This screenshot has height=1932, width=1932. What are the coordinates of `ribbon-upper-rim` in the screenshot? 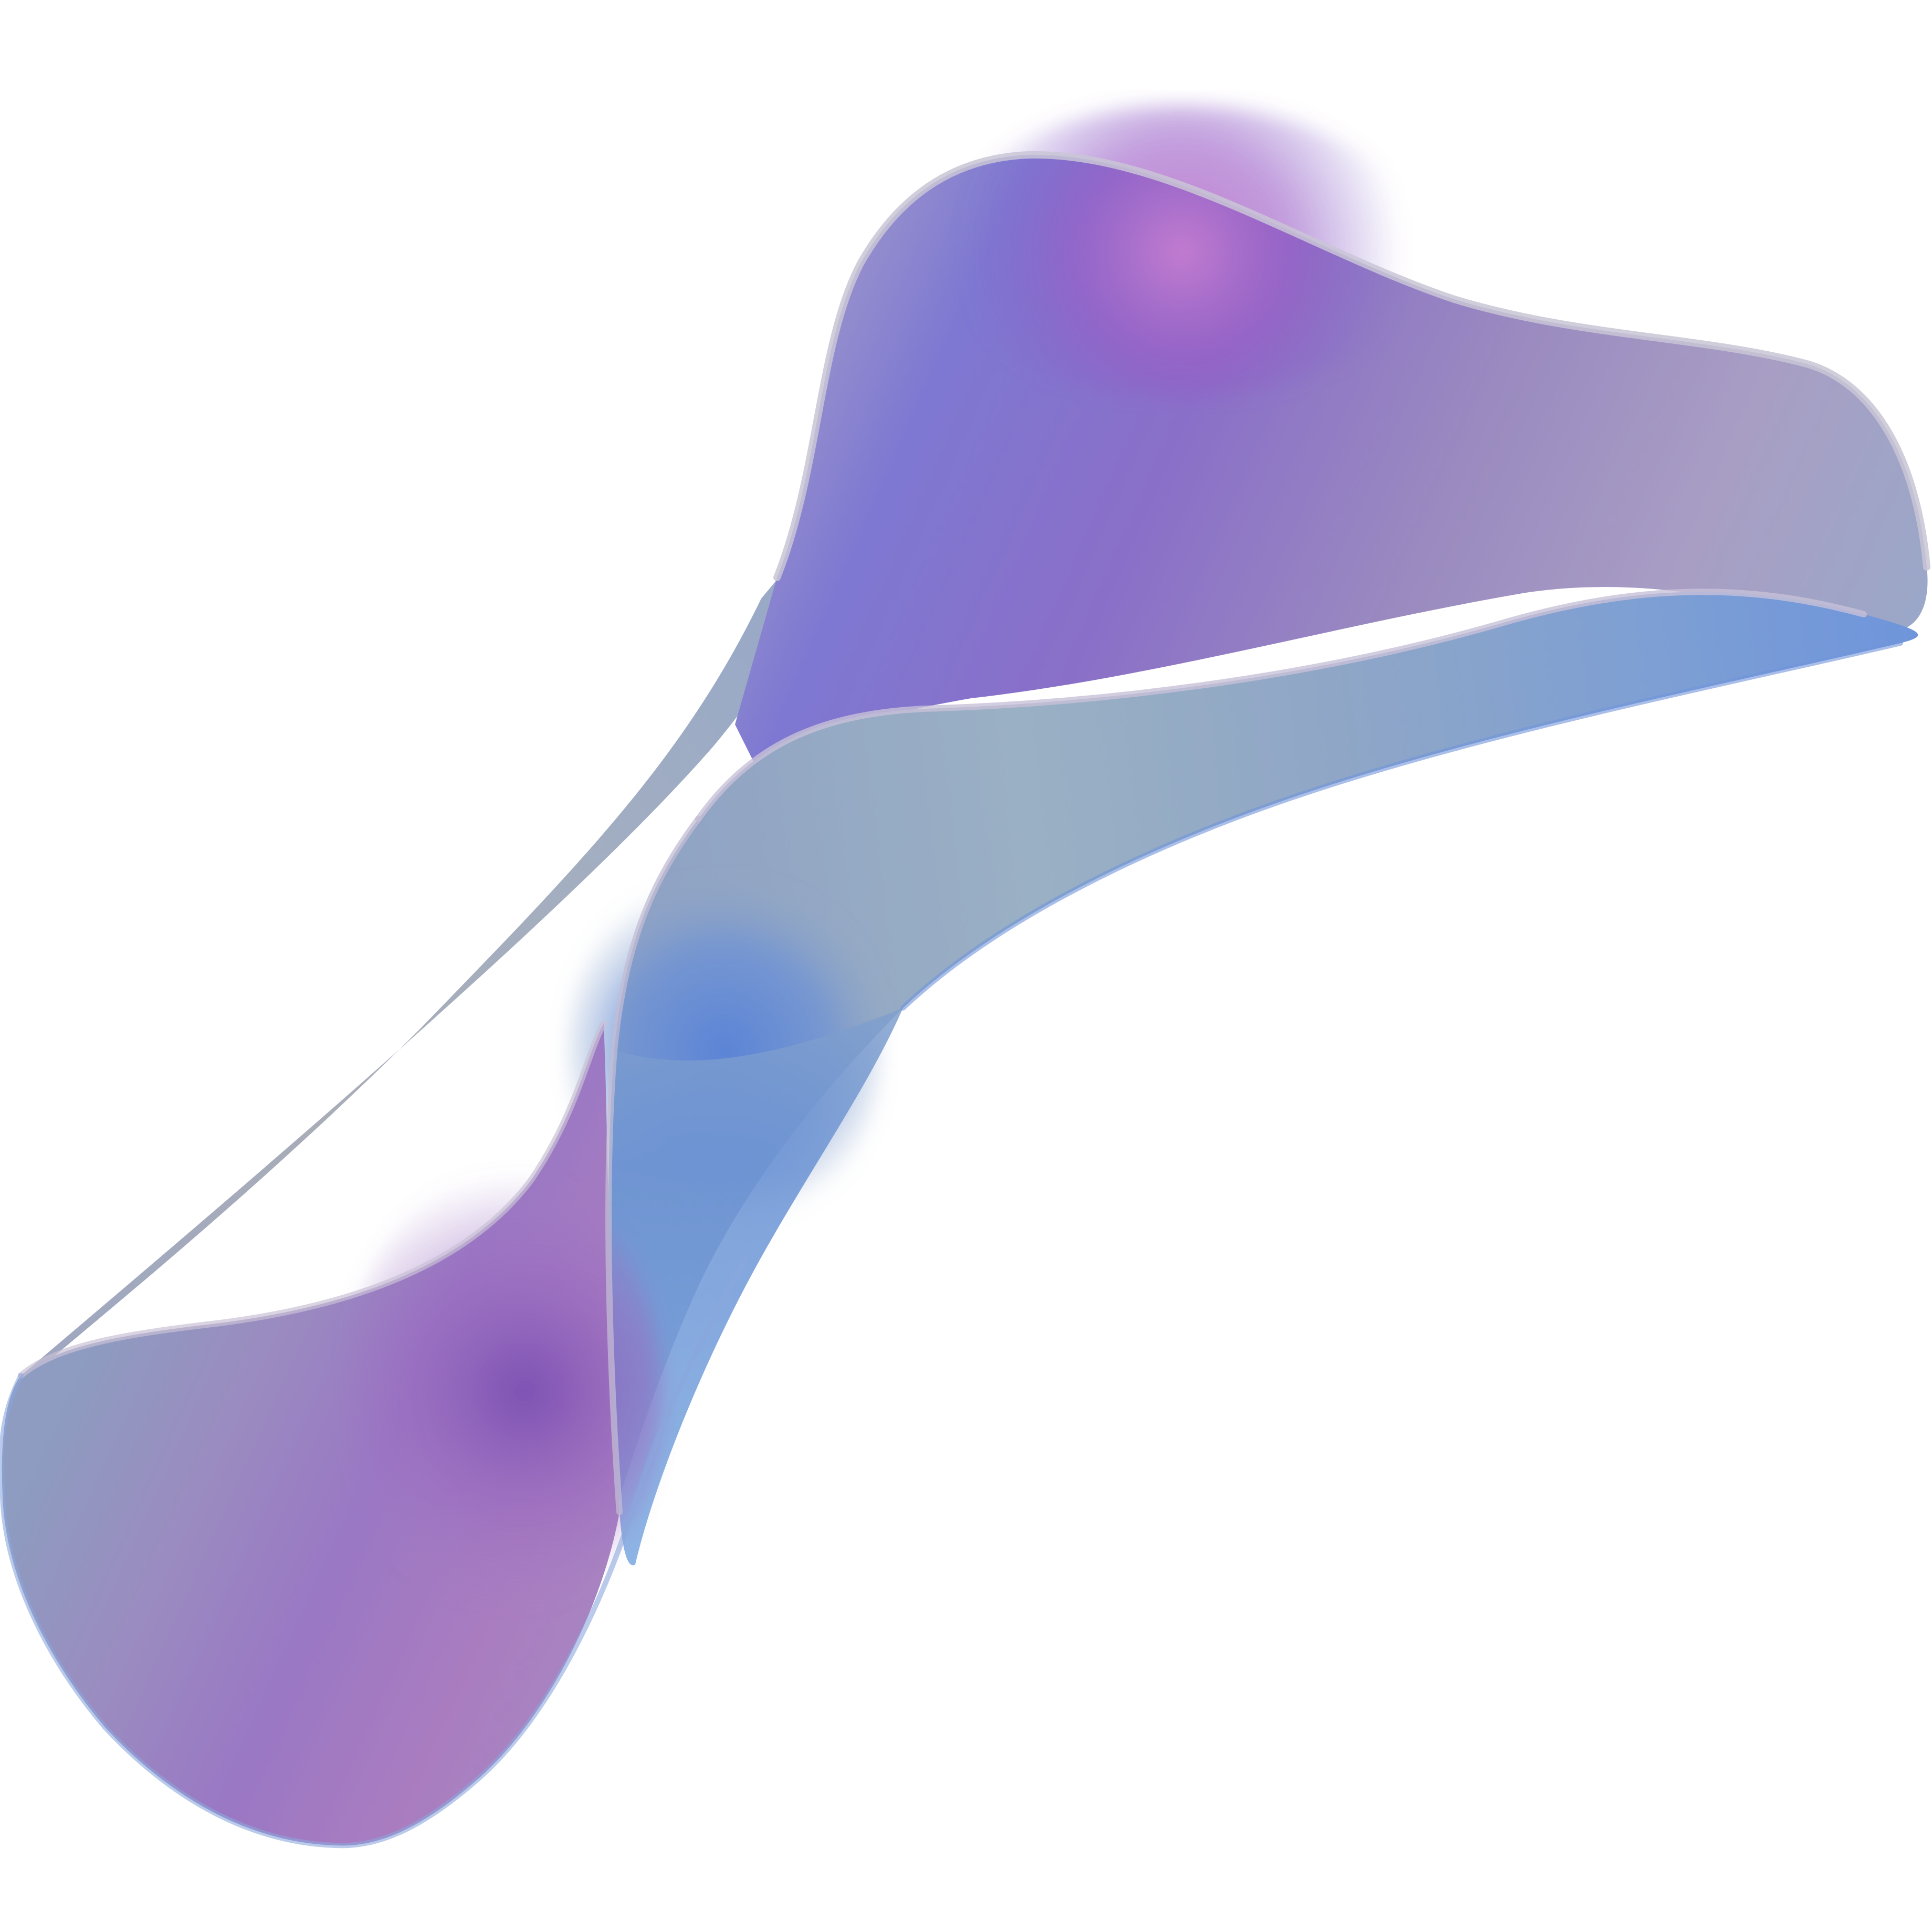 It's located at (1351, 366).